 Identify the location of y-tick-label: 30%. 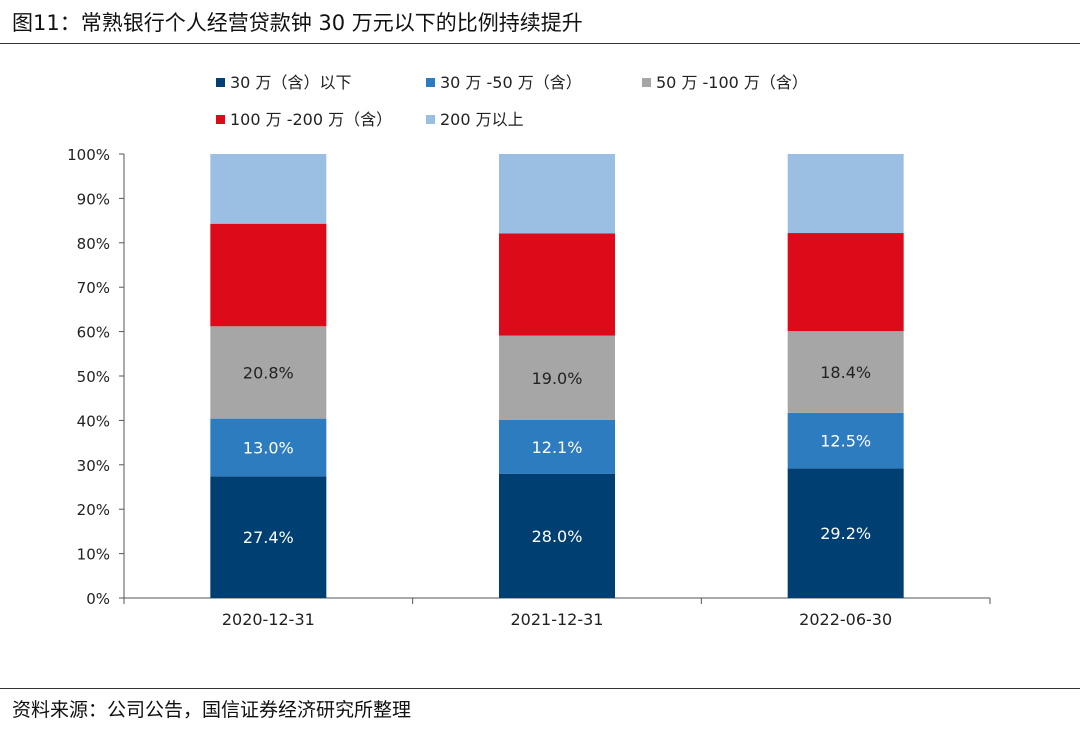
(93, 466).